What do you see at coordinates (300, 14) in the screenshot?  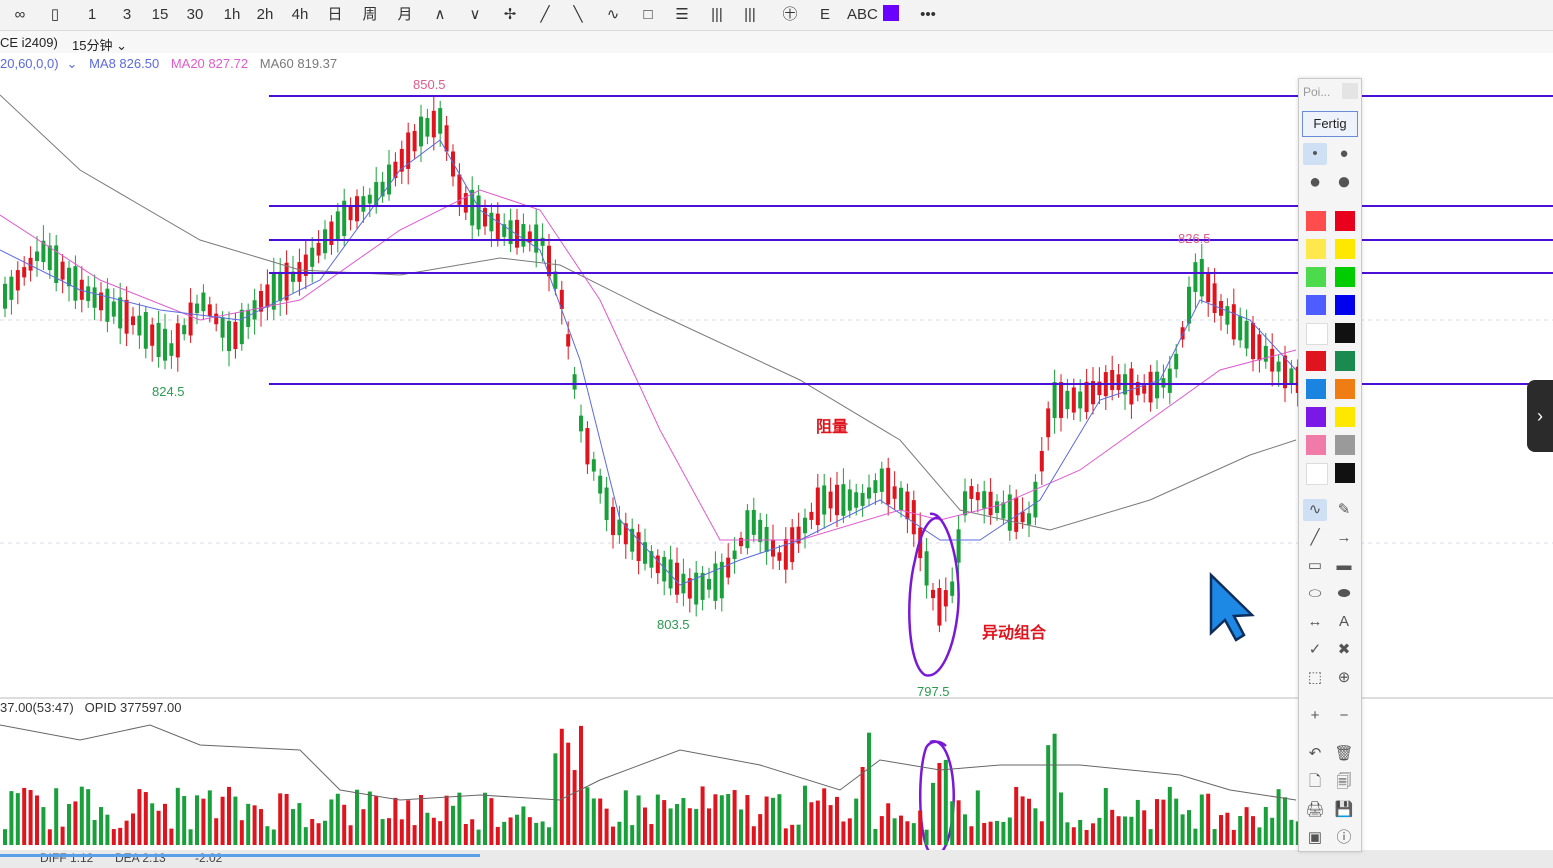 I see `toolbar-button: 4h` at bounding box center [300, 14].